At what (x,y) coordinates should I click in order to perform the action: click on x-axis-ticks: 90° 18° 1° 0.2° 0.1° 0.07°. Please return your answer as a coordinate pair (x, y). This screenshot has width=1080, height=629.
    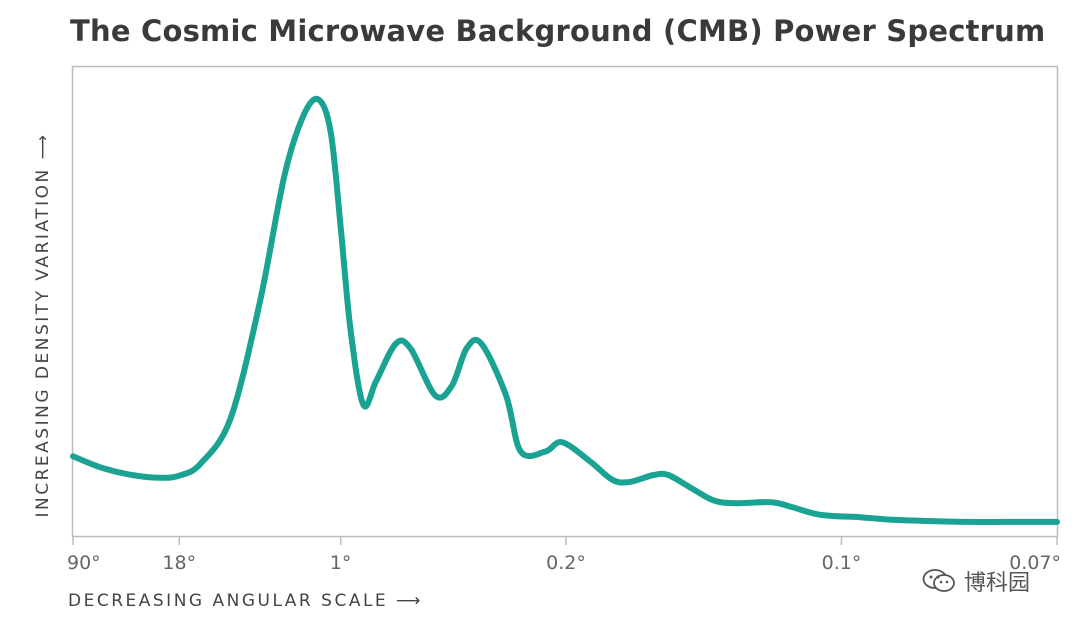
    Looking at the image, I should click on (564, 555).